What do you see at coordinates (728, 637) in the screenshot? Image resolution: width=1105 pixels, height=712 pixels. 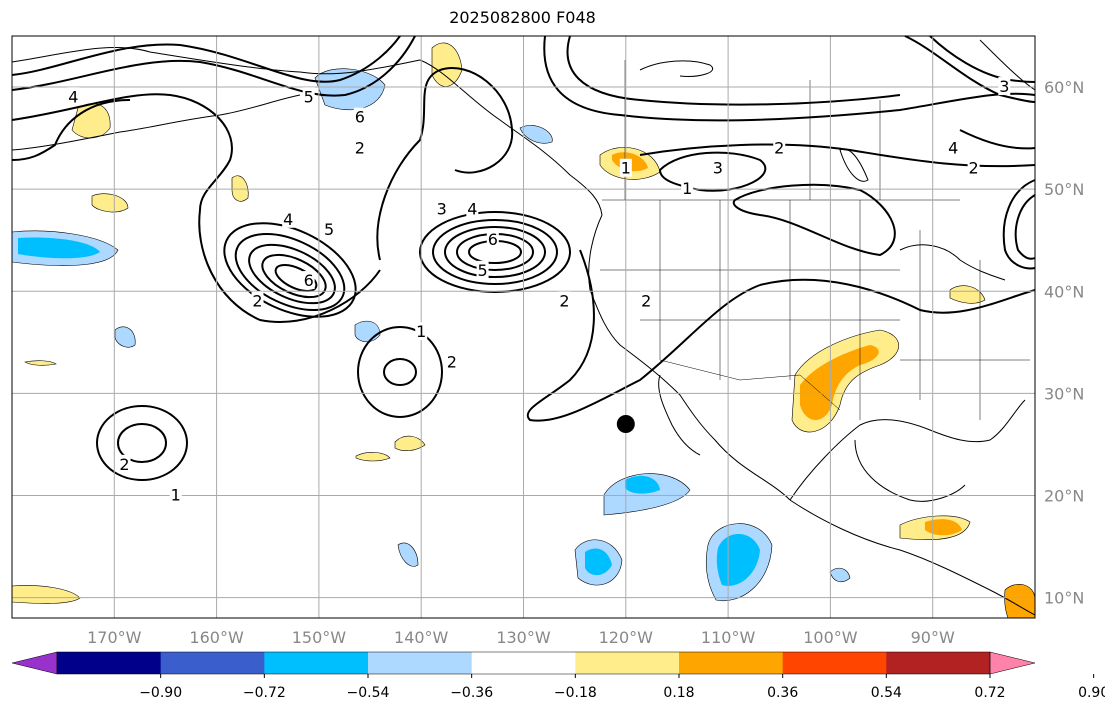 I see `lon-tick-label: 110°W` at bounding box center [728, 637].